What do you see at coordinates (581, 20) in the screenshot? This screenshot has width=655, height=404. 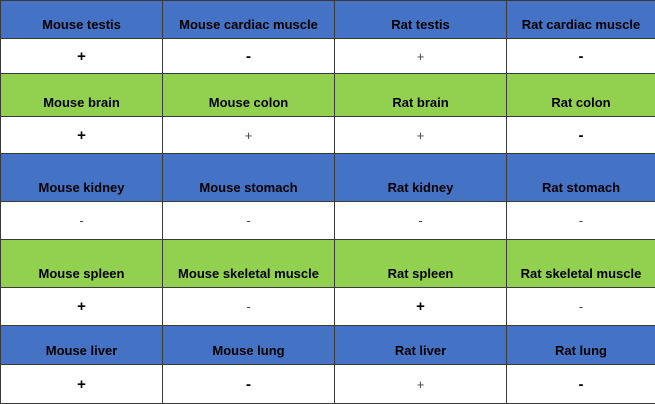 I see `header-cell: Rat cardiac muscle` at bounding box center [581, 20].